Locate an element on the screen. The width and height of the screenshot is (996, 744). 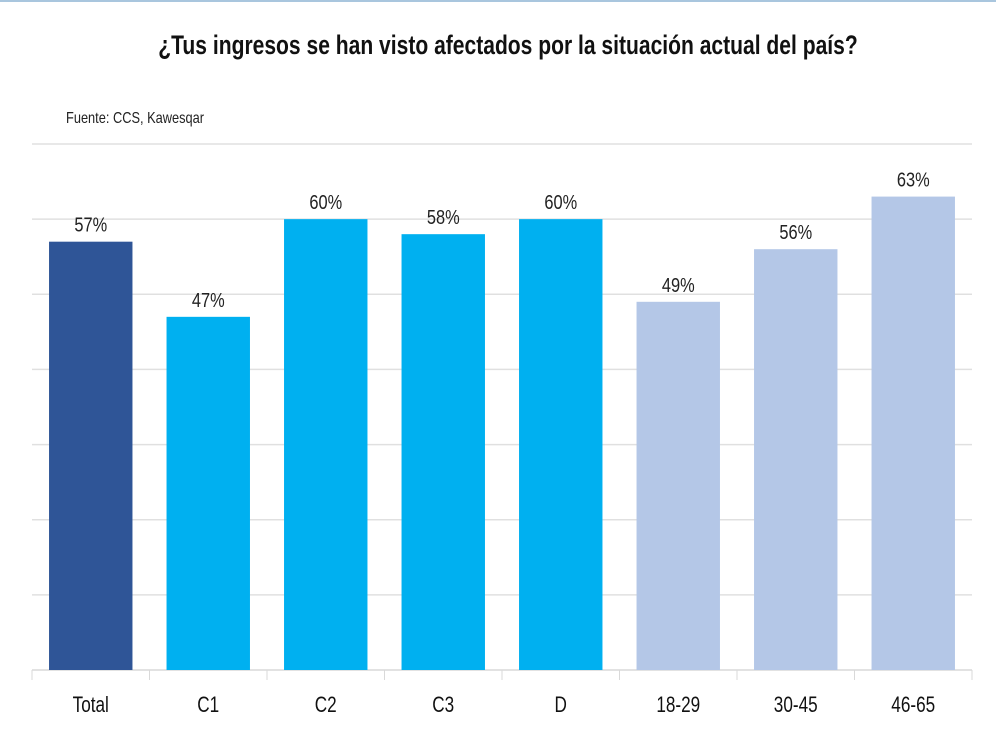
x-tick-label: 18-29 is located at coordinates (678, 705).